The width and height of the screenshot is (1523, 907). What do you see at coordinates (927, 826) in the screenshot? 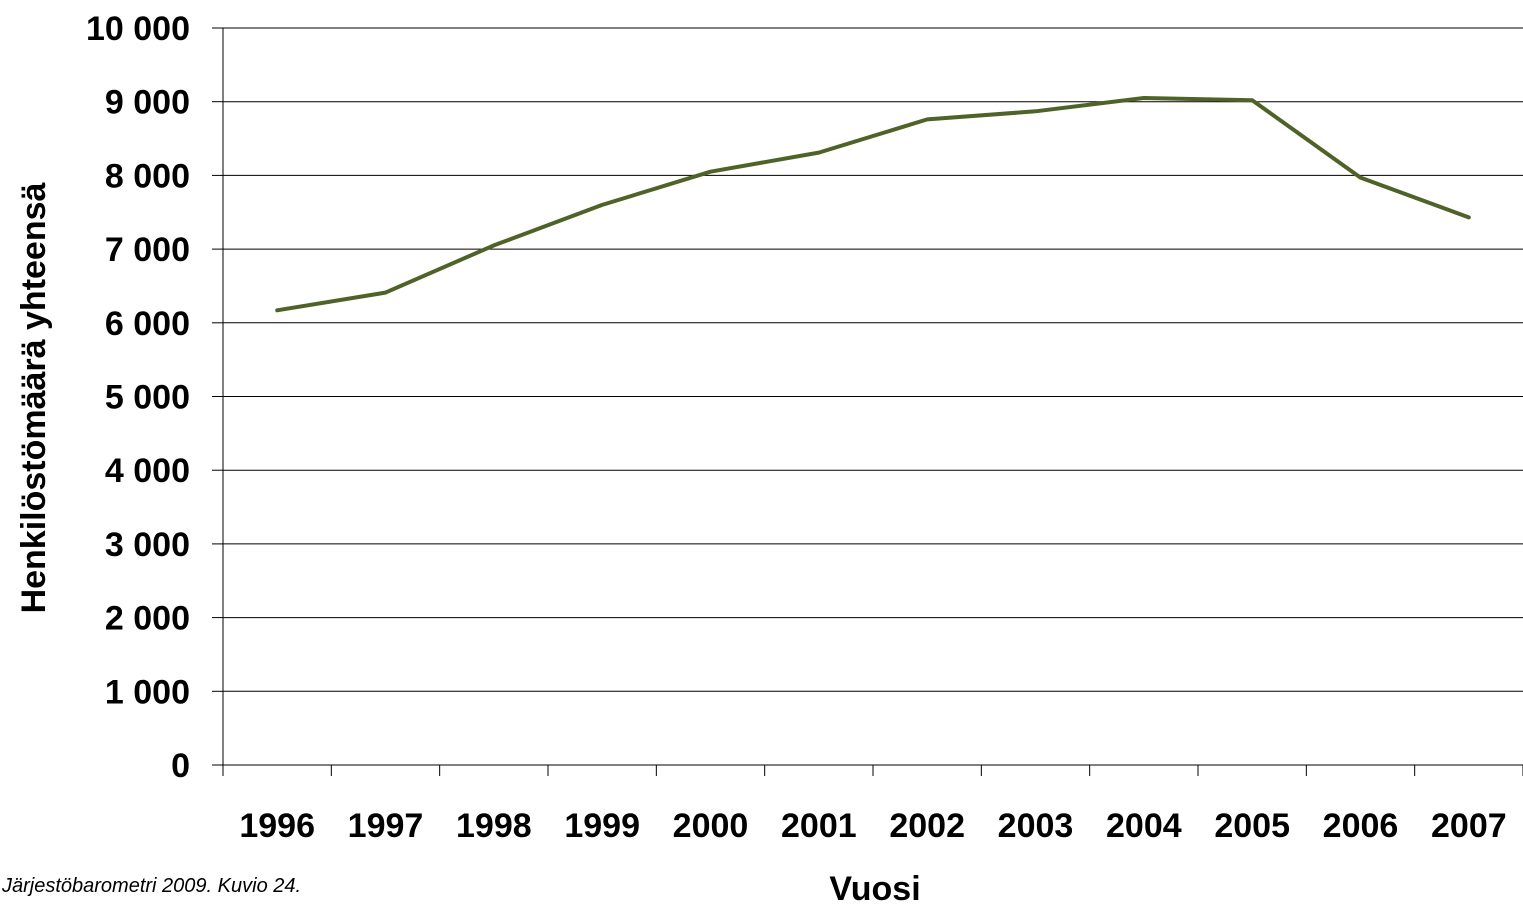
I see `x-tick-label: 2002` at bounding box center [927, 826].